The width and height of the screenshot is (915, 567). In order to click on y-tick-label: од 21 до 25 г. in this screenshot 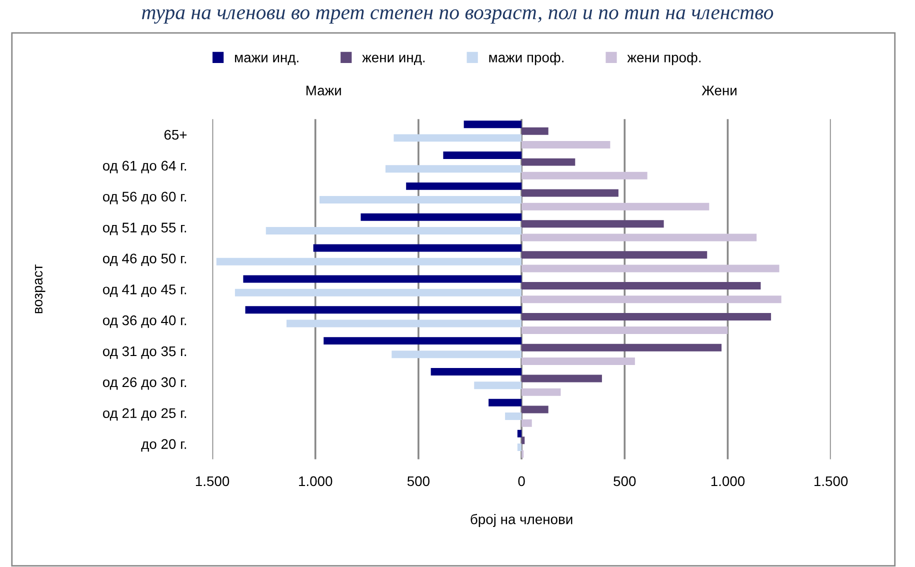, I will do `click(144, 414)`.